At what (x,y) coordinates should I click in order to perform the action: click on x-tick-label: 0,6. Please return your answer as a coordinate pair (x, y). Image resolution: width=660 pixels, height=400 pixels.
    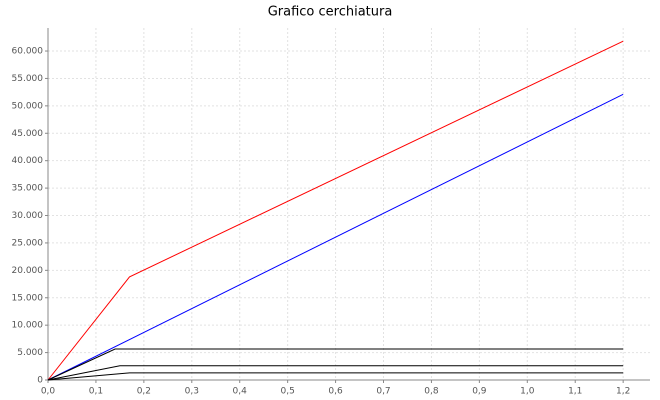
    Looking at the image, I should click on (335, 392).